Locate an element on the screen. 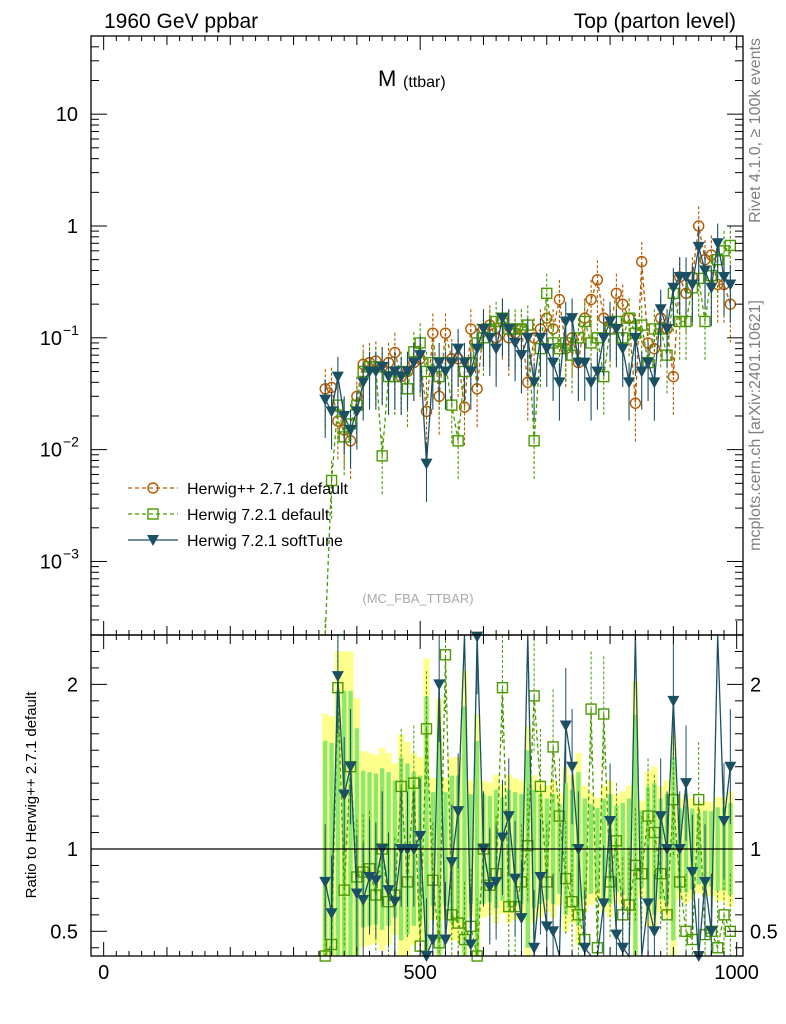  x-tick-label: 1000 is located at coordinates (736, 973).